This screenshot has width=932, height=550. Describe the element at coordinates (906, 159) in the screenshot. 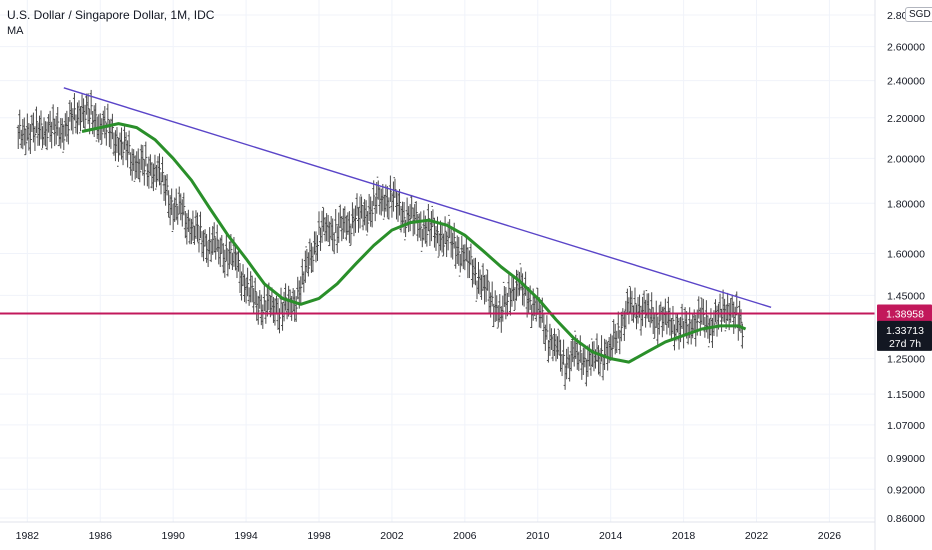

I see `y-tick-label: 2.00000` at that location.